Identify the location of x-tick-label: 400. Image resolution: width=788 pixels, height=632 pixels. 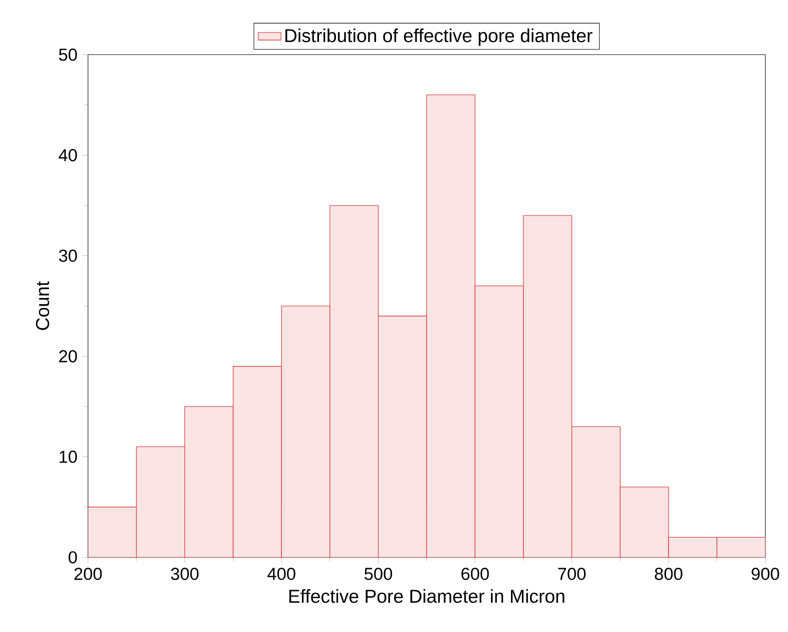
(281, 574).